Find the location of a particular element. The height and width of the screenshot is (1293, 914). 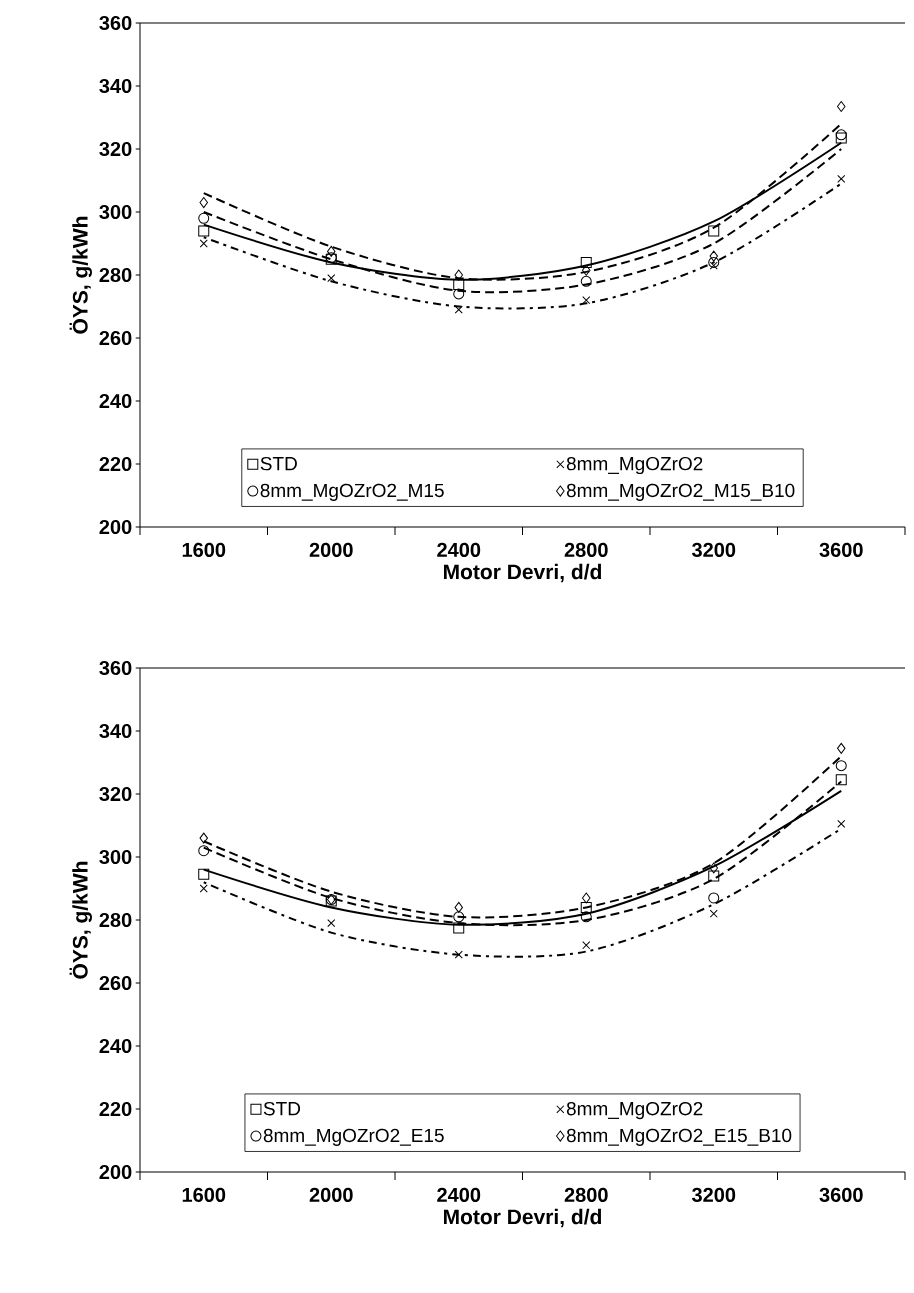

legend-label: 8mm_MgOZrO2_E15 is located at coordinates (353, 1137).